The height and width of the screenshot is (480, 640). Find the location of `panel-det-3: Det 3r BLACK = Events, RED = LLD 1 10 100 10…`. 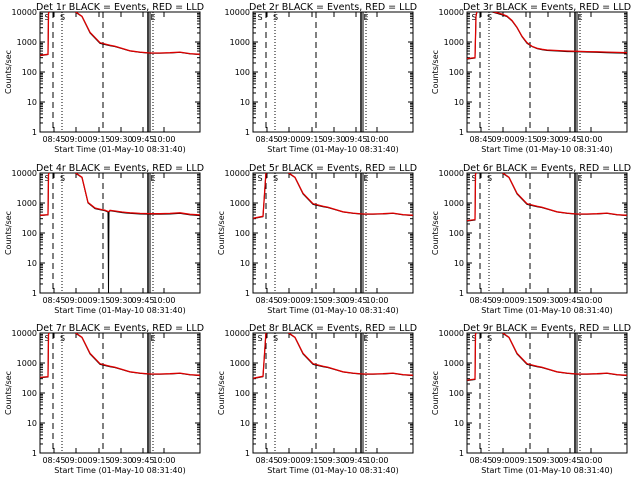

panel-det-3: Det 3r BLACK = Events, RED = LLD 1 10 100 10… is located at coordinates (531, 78).